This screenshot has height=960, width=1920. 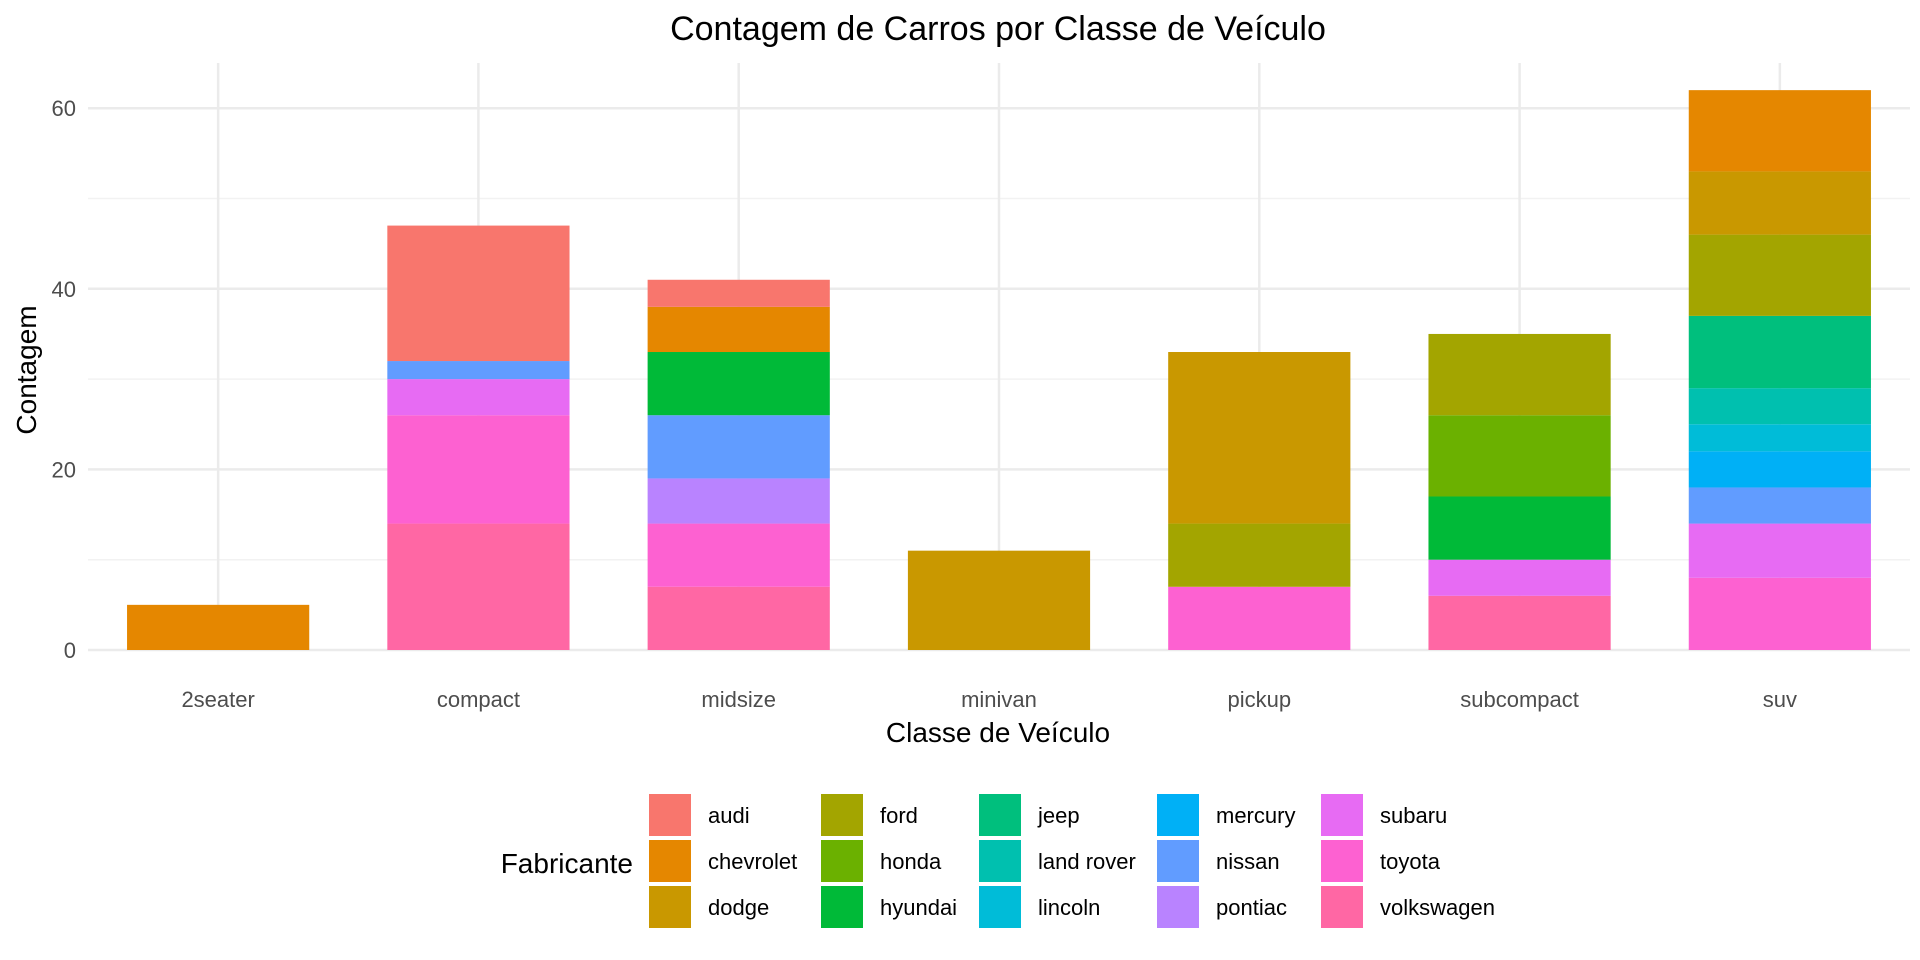 What do you see at coordinates (1779, 505) in the screenshot?
I see `bar-segment-suv-nissan` at bounding box center [1779, 505].